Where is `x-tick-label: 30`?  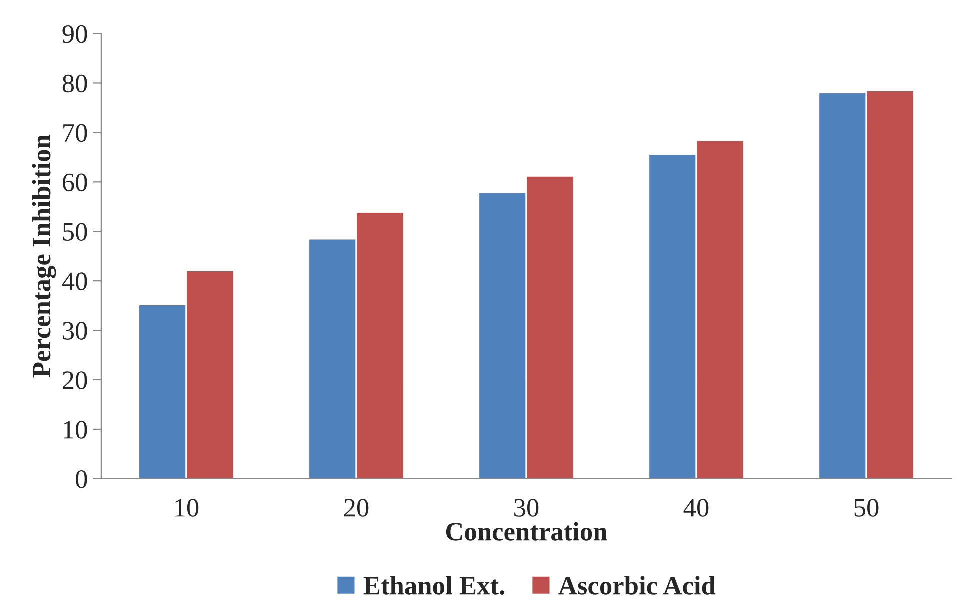
x-tick-label: 30 is located at coordinates (526, 508).